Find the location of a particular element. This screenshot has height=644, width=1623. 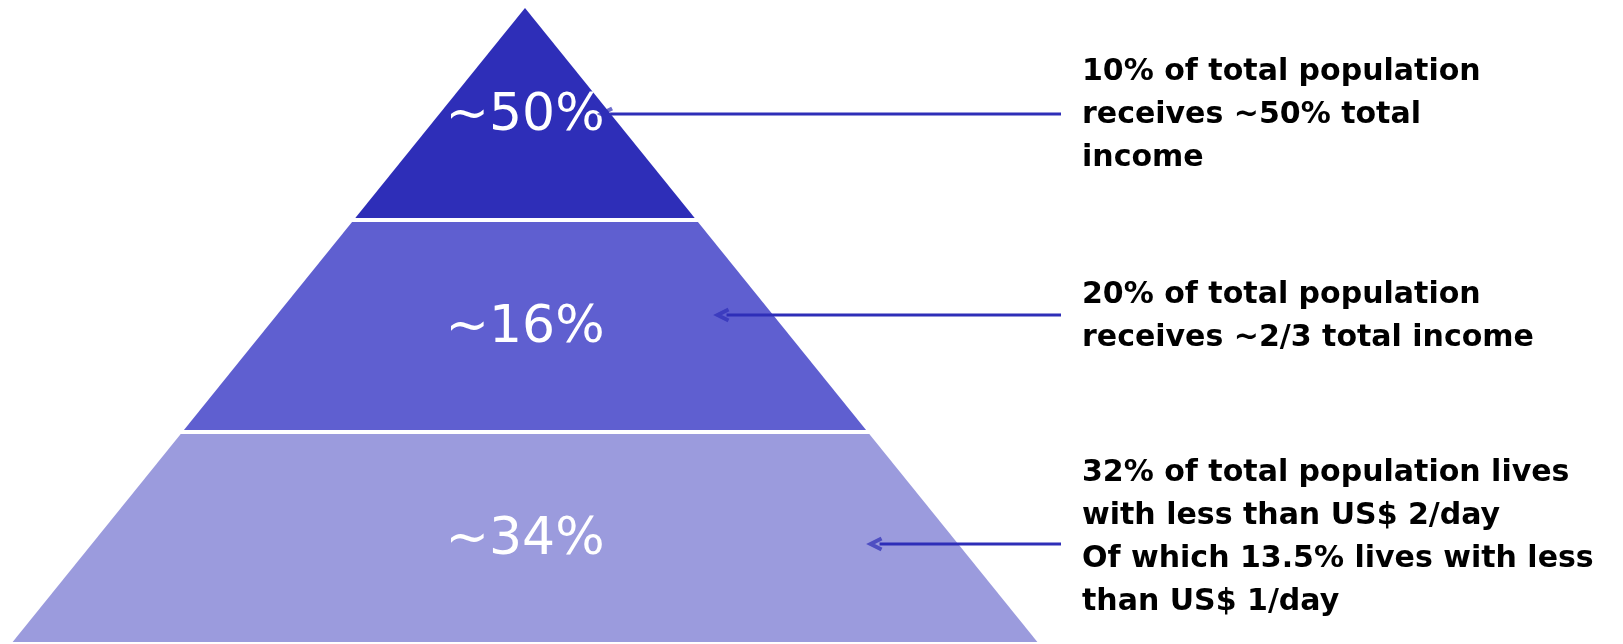

data-label: ~50% is located at coordinates (525, 112).